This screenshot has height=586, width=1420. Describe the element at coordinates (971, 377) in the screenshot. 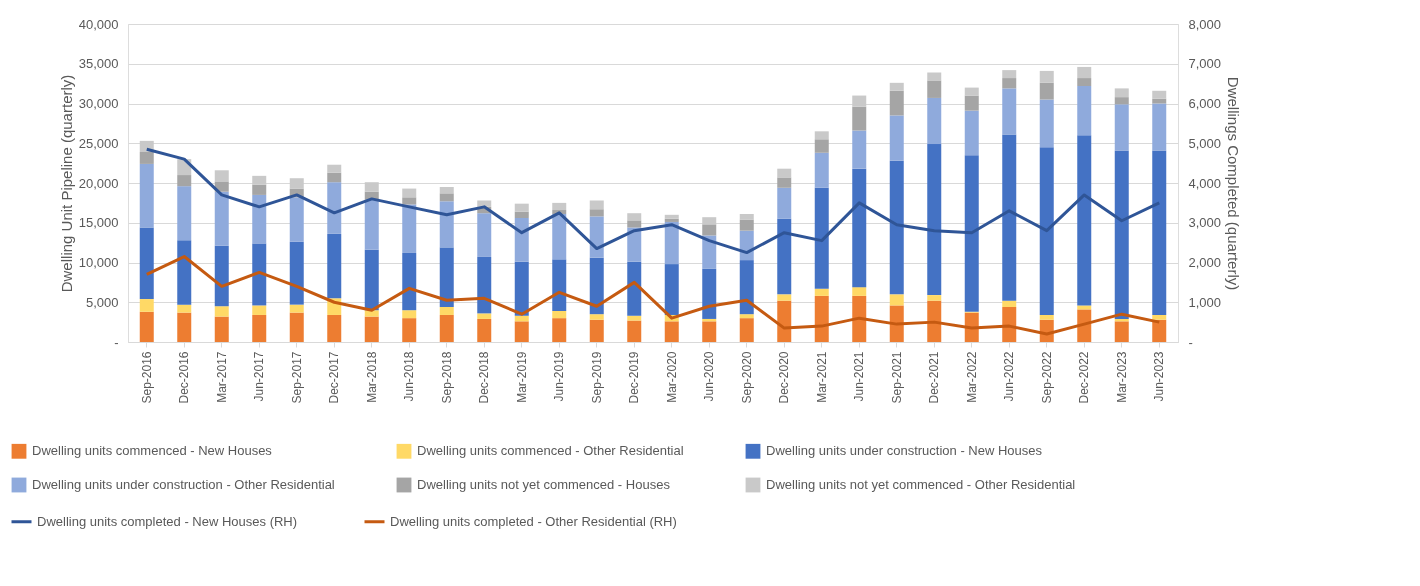

I see `x-tick-label: Mar-2022` at that location.